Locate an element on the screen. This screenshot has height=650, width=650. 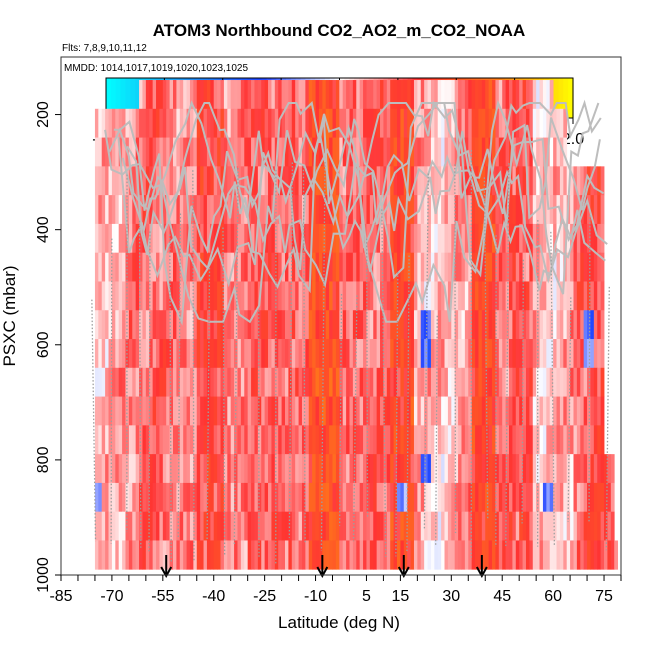
y-tick-label: 1000 is located at coordinates (43, 575).